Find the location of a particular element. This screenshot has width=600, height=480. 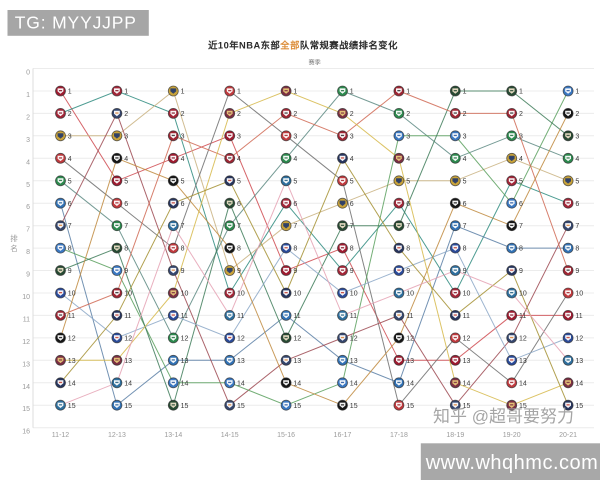

svg-text: www.whqhmc.com is located at coordinates (512, 463).